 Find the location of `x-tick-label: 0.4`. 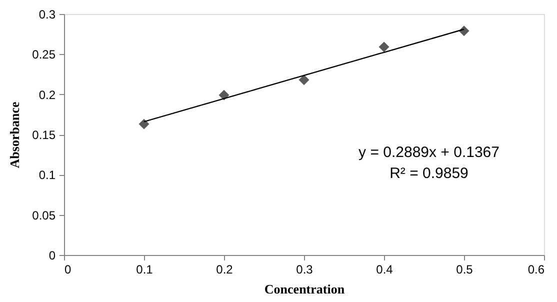

x-tick-label: 0.4 is located at coordinates (385, 269).